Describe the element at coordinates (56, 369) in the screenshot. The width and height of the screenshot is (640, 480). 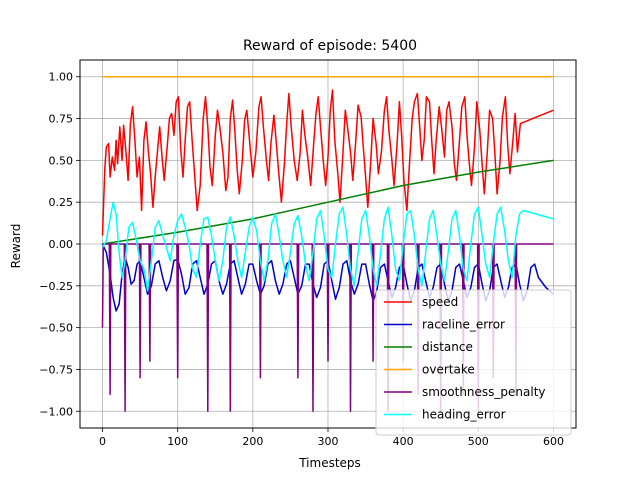
I see `y-tick-label: −0.75` at that location.